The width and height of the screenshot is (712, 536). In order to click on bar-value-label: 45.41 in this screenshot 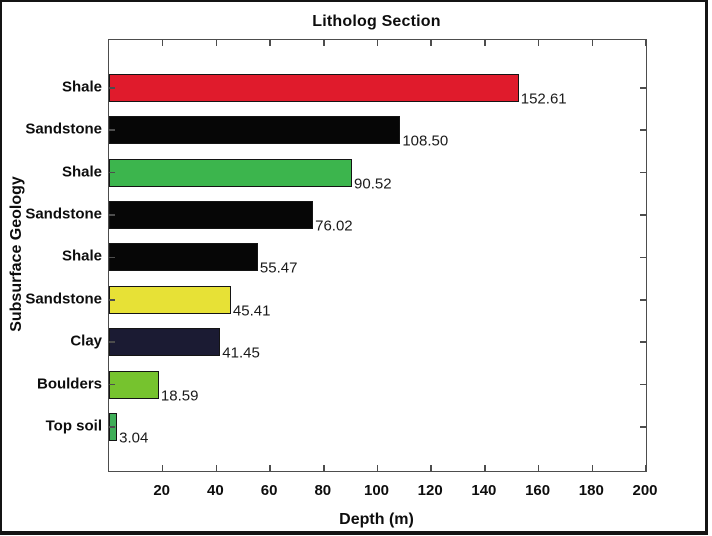, I will do `click(251, 311)`.